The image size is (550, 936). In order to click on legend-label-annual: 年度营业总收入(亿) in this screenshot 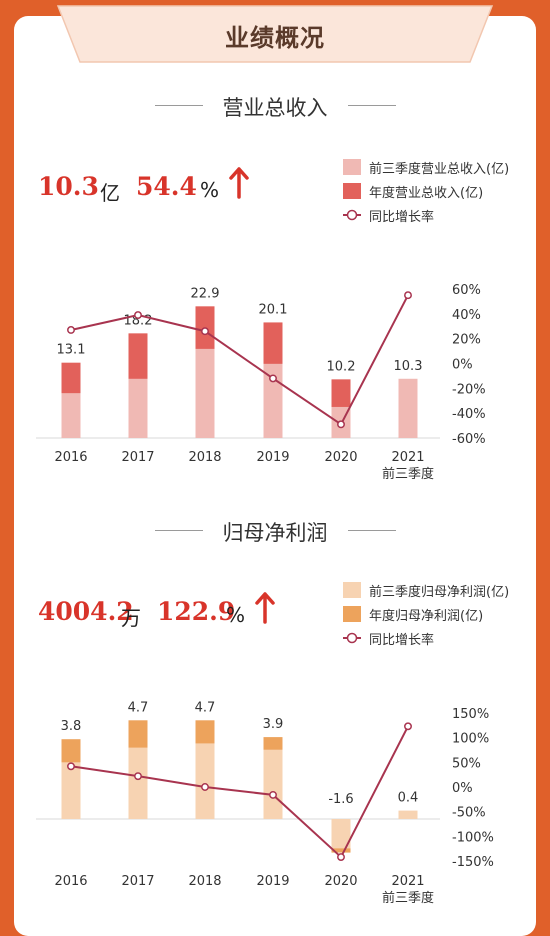, I will do `click(426, 193)`.